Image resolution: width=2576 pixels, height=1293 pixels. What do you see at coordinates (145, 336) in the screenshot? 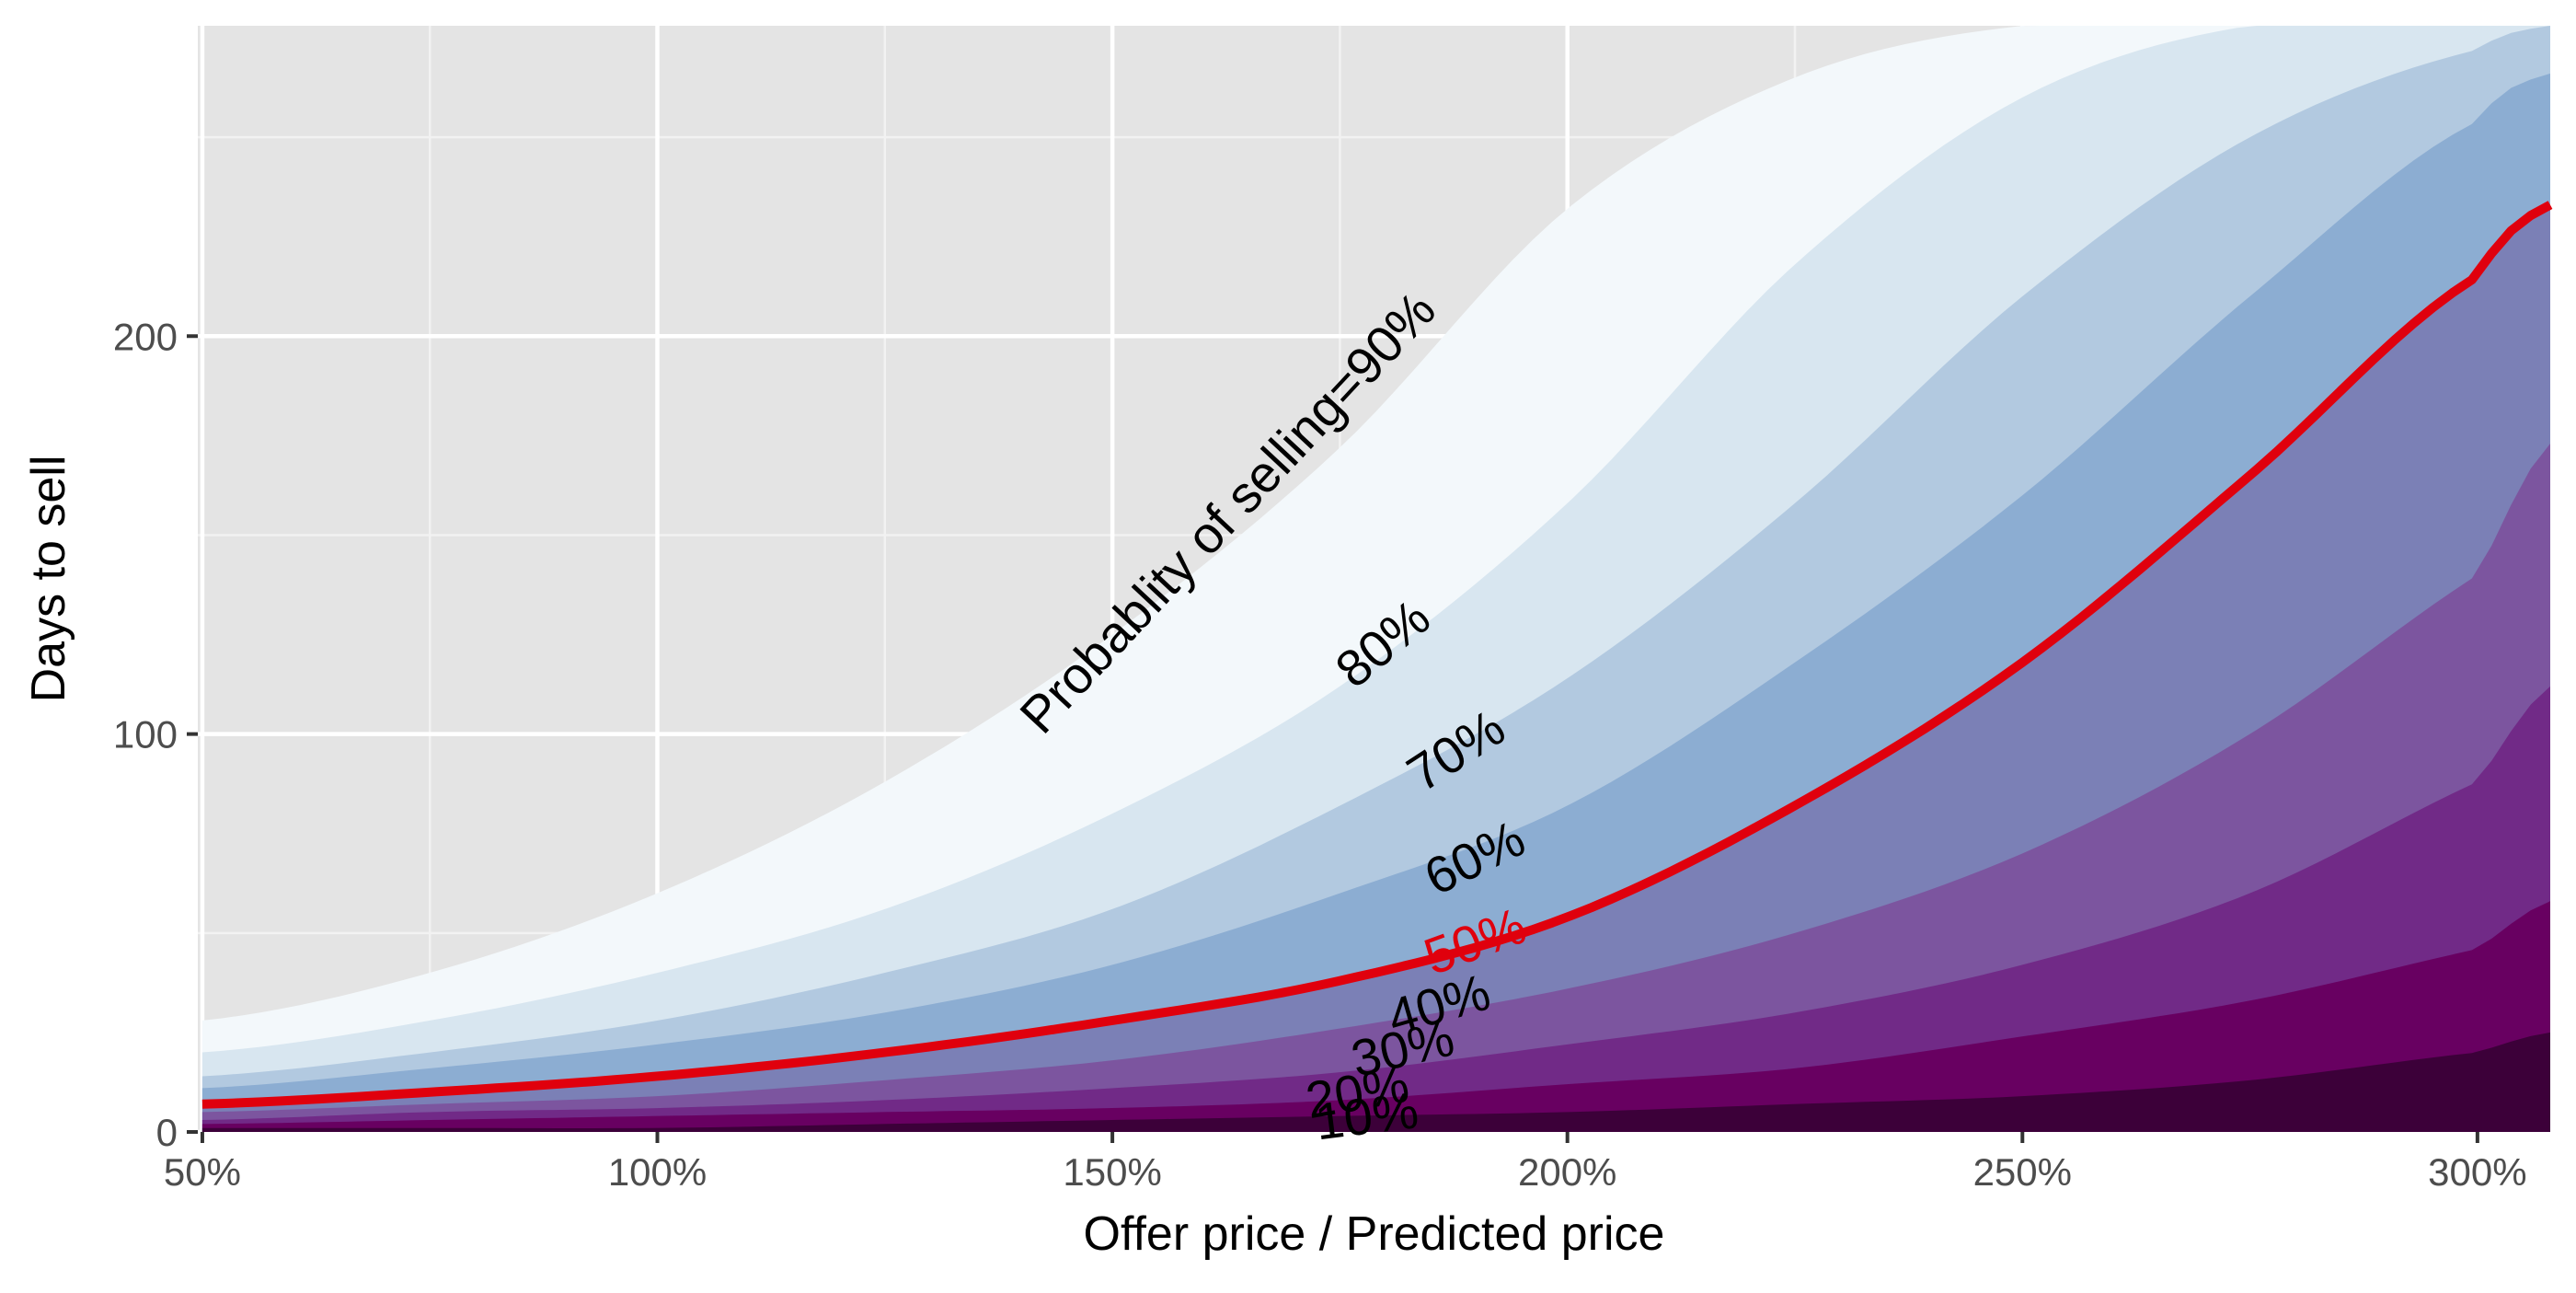
I see `y-tick-label: 200` at bounding box center [145, 336].